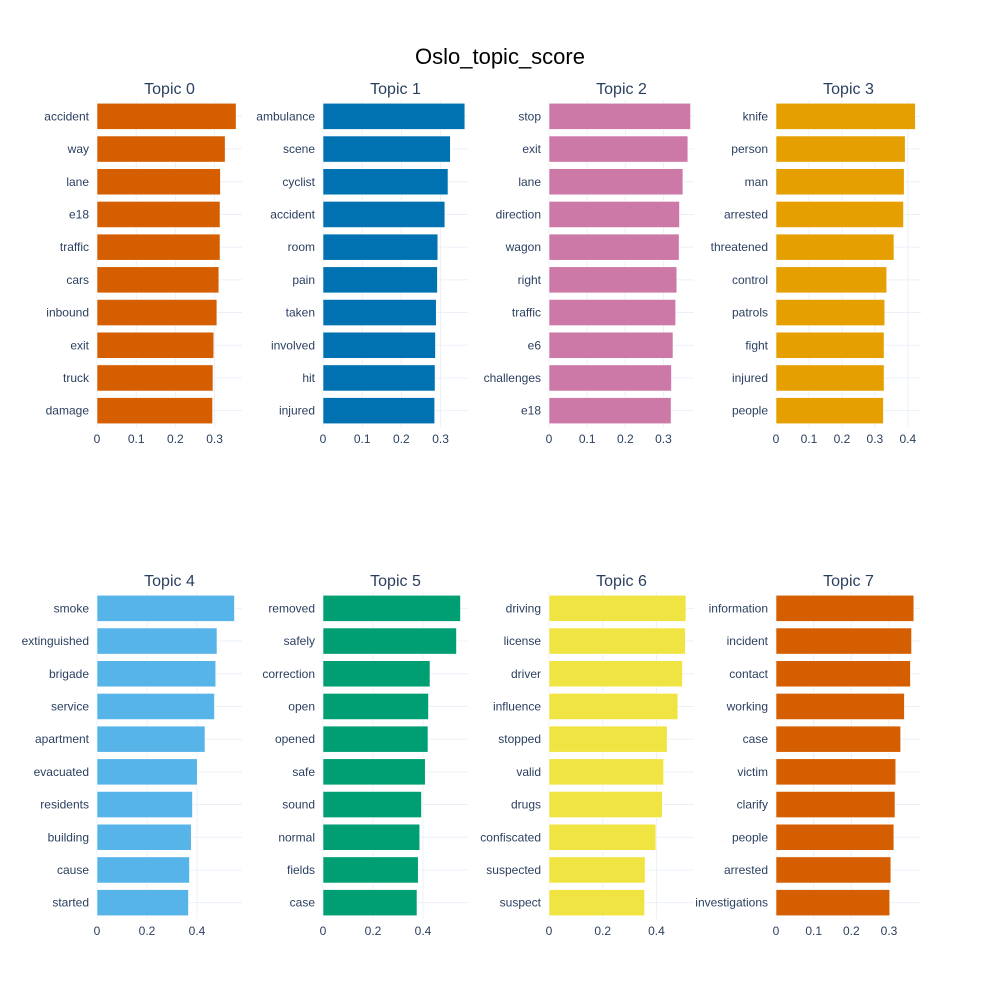 The height and width of the screenshot is (1005, 1000). I want to click on category-label: right, so click(530, 280).